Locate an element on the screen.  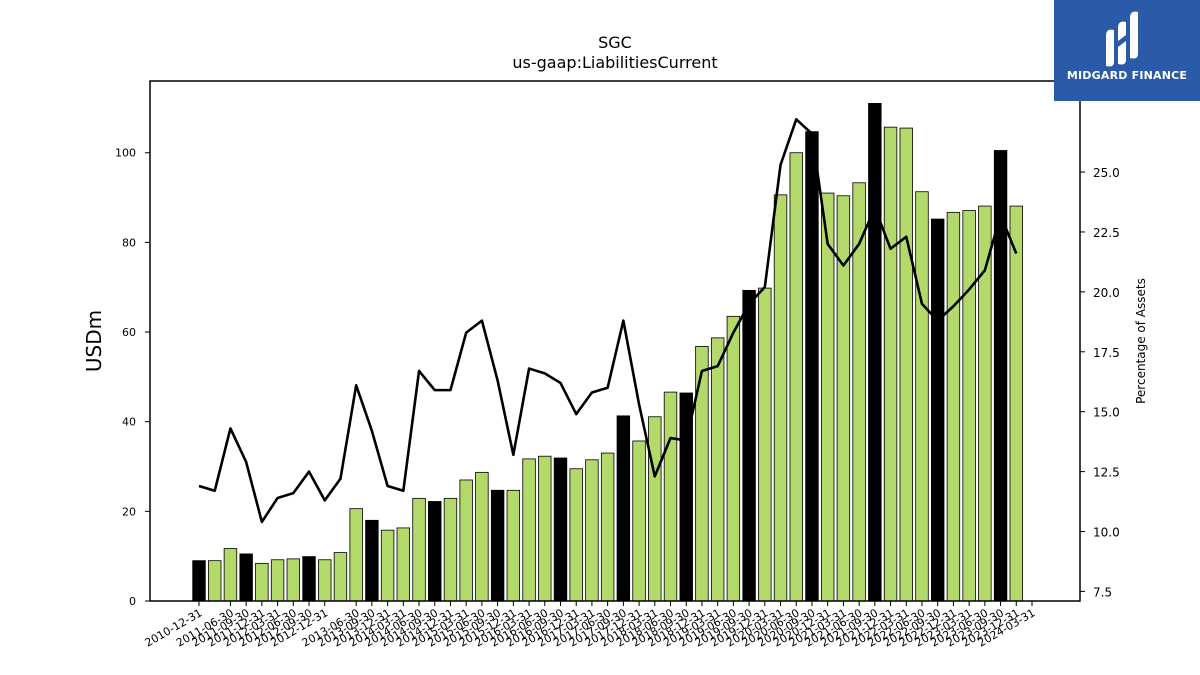
logo-text: MIDGARD FINANCE is located at coordinates (1127, 75).